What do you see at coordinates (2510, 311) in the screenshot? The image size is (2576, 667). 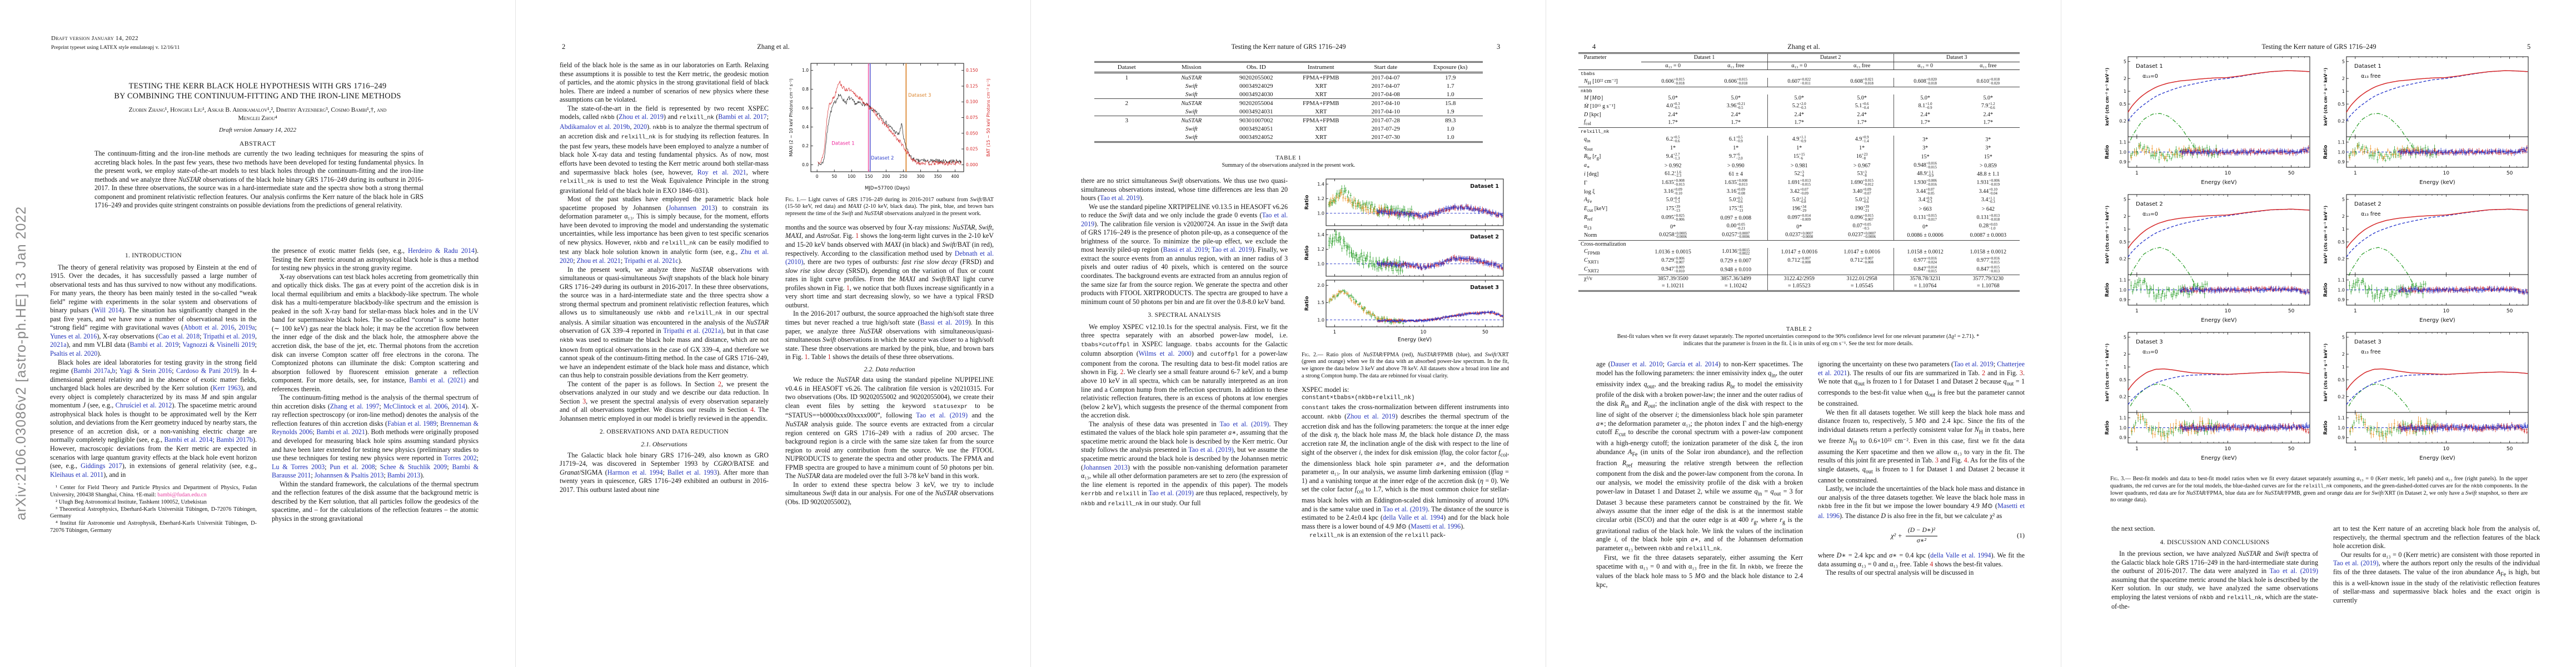 I see `svg-text: 50` at bounding box center [2510, 311].